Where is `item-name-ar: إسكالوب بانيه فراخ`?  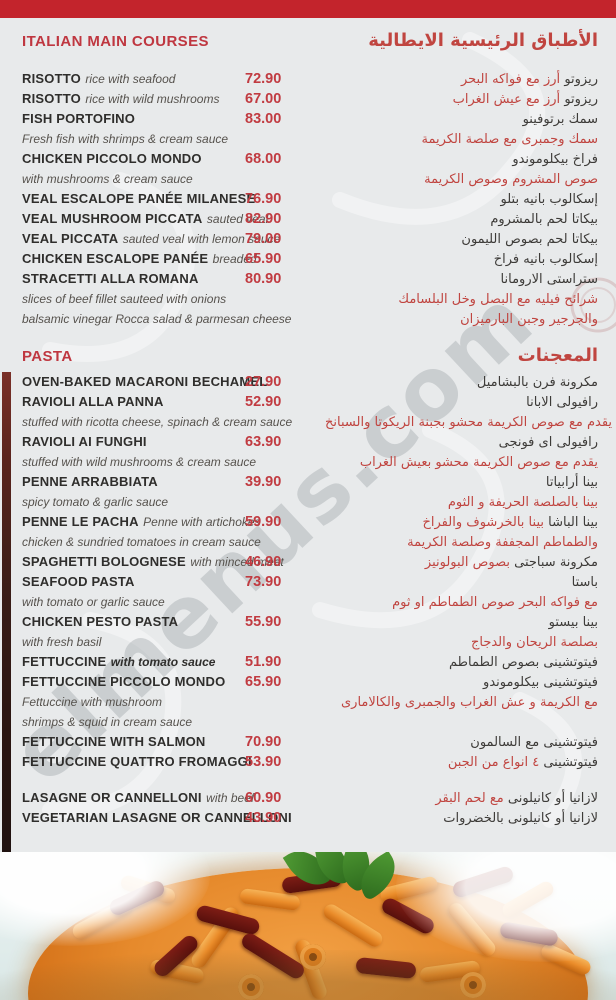
item-name-ar: إسكالوب بانيه فراخ is located at coordinates (545, 259).